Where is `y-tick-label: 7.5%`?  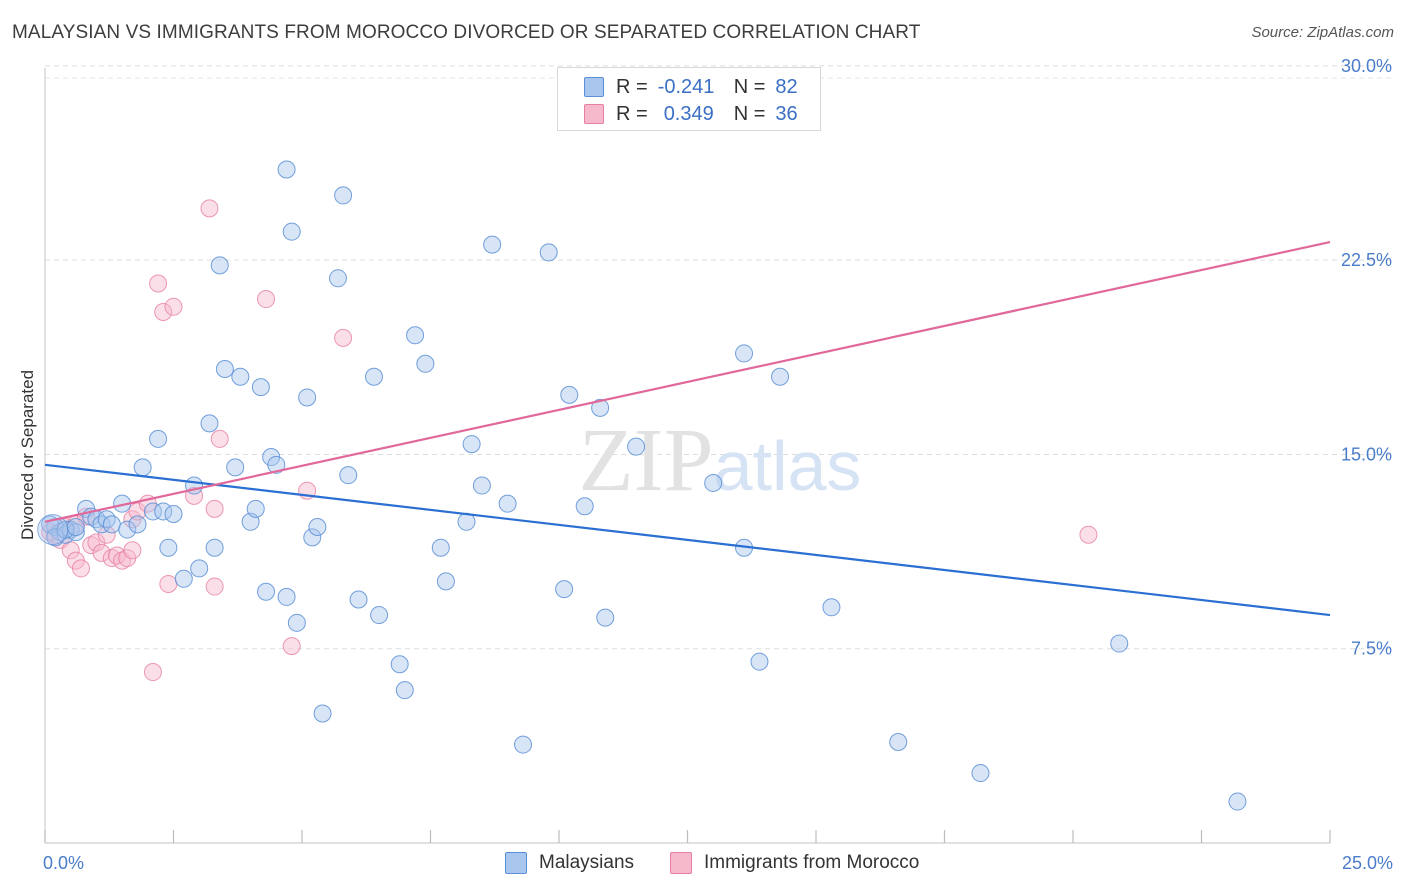
y-tick-label: 7.5% is located at coordinates (1371, 649).